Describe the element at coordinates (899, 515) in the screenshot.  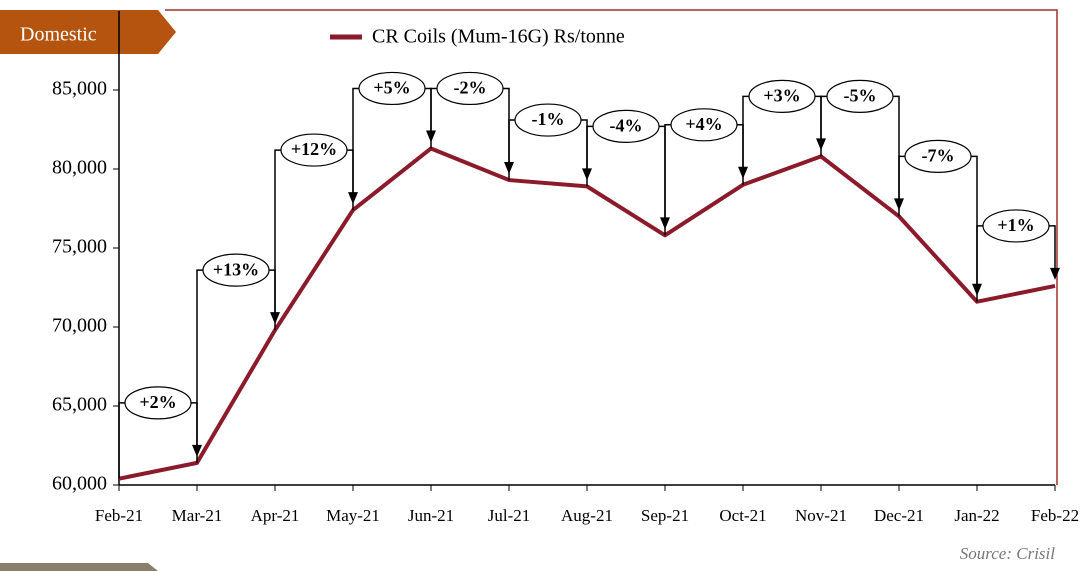
I see `x-tick-label: Dec-21` at that location.